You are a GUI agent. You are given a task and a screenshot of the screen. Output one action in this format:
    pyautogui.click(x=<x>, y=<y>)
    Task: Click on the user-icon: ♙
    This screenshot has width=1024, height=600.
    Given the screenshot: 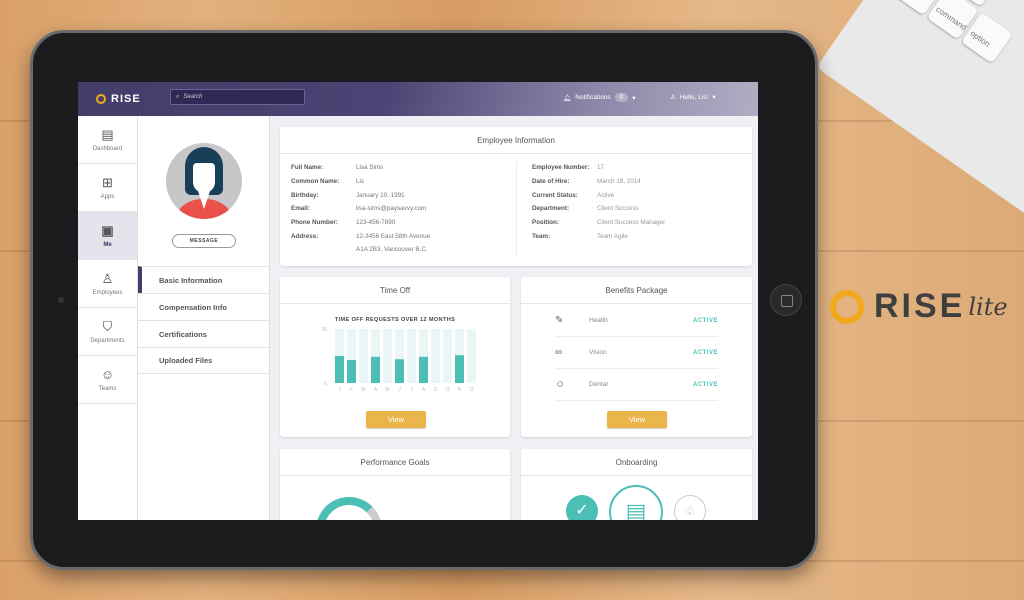 What is the action you would take?
    pyautogui.click(x=673, y=97)
    